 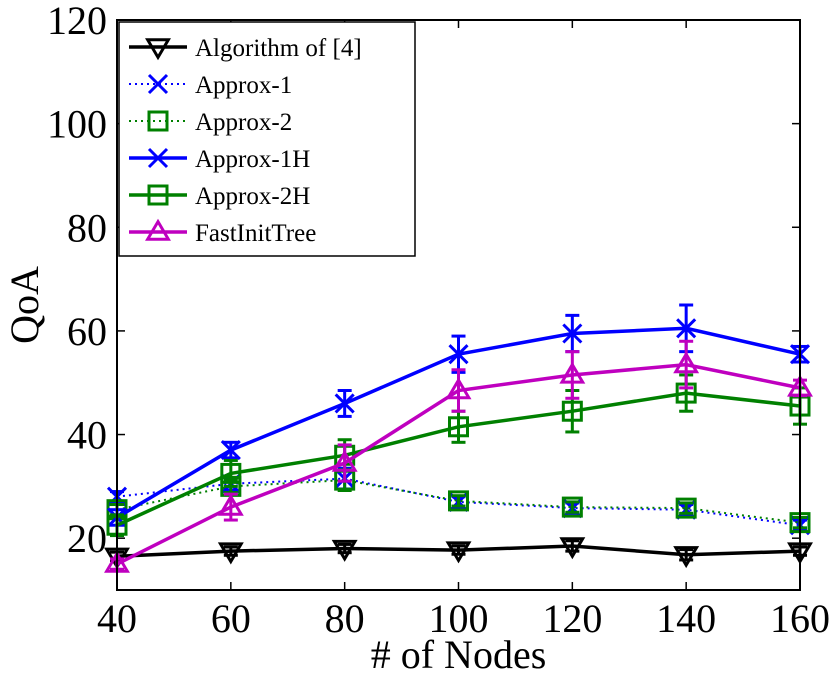 What do you see at coordinates (572, 618) in the screenshot?
I see `x-tick-label: 120` at bounding box center [572, 618].